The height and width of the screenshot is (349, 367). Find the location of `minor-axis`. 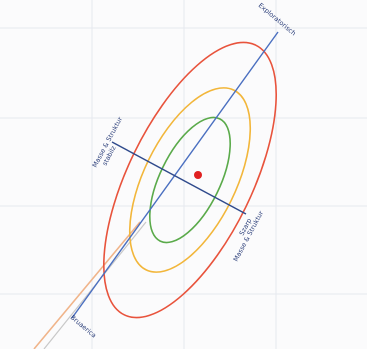

minor-axis is located at coordinates (179, 178).